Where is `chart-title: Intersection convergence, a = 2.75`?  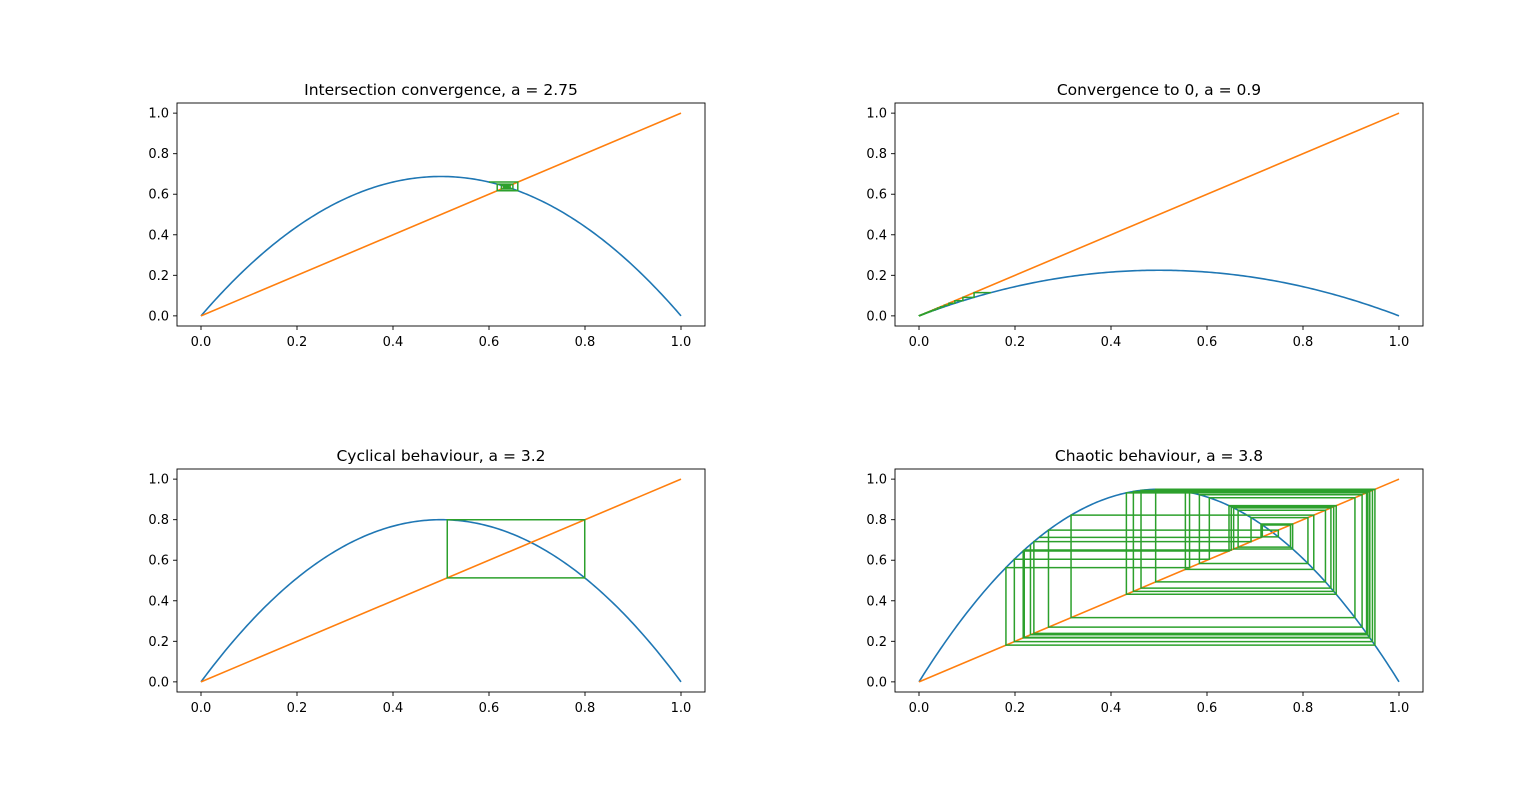 chart-title: Intersection convergence, a = 2.75 is located at coordinates (441, 90).